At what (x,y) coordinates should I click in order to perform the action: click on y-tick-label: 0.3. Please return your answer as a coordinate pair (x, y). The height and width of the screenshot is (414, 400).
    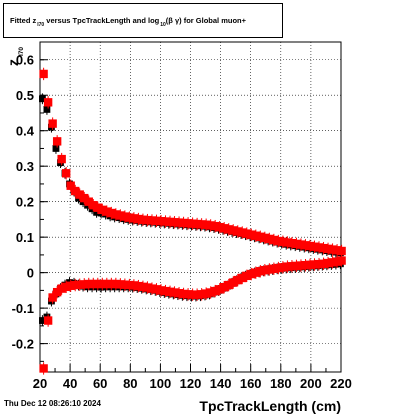
    Looking at the image, I should click on (25, 166).